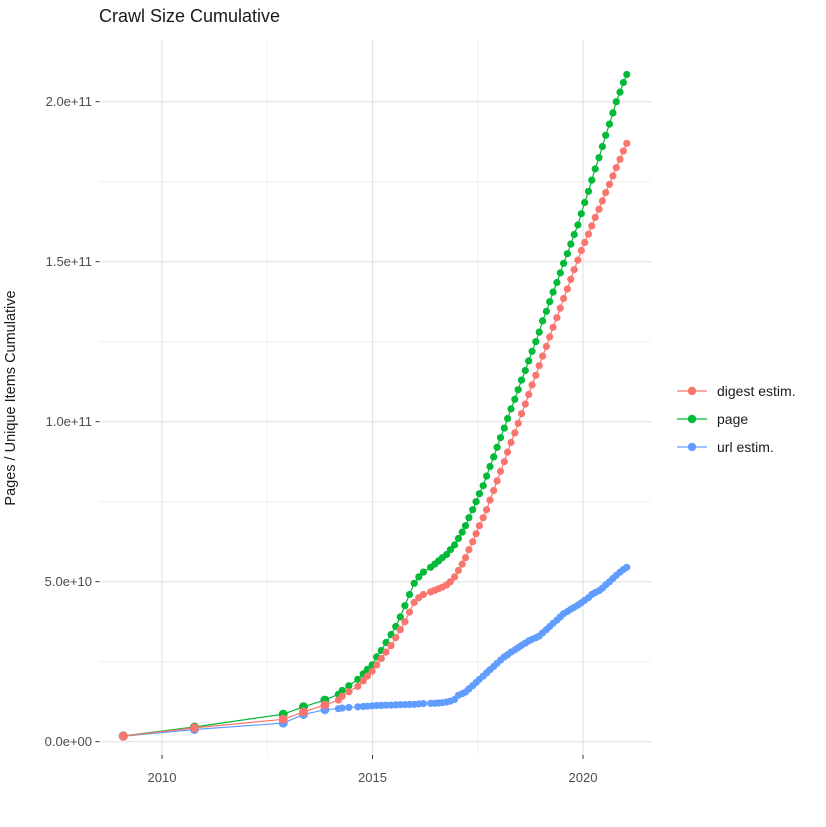 The image size is (826, 827). I want to click on x-tick-label: 2010, so click(162, 777).